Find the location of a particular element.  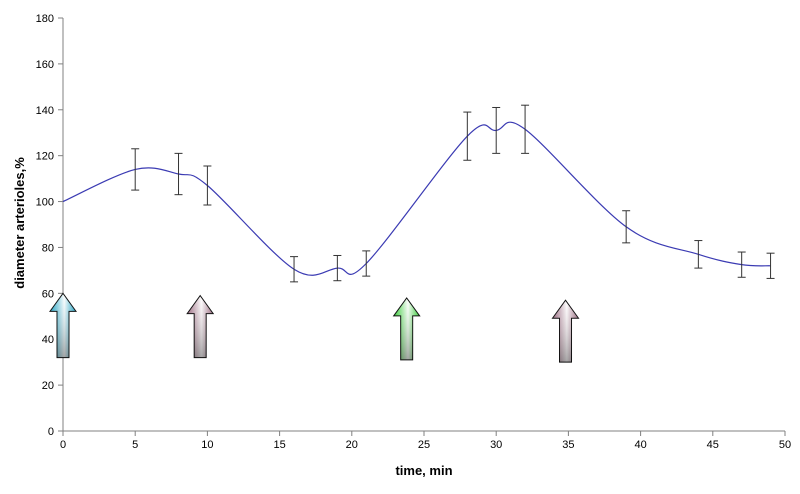

x-tick-label: 15 is located at coordinates (279, 445).